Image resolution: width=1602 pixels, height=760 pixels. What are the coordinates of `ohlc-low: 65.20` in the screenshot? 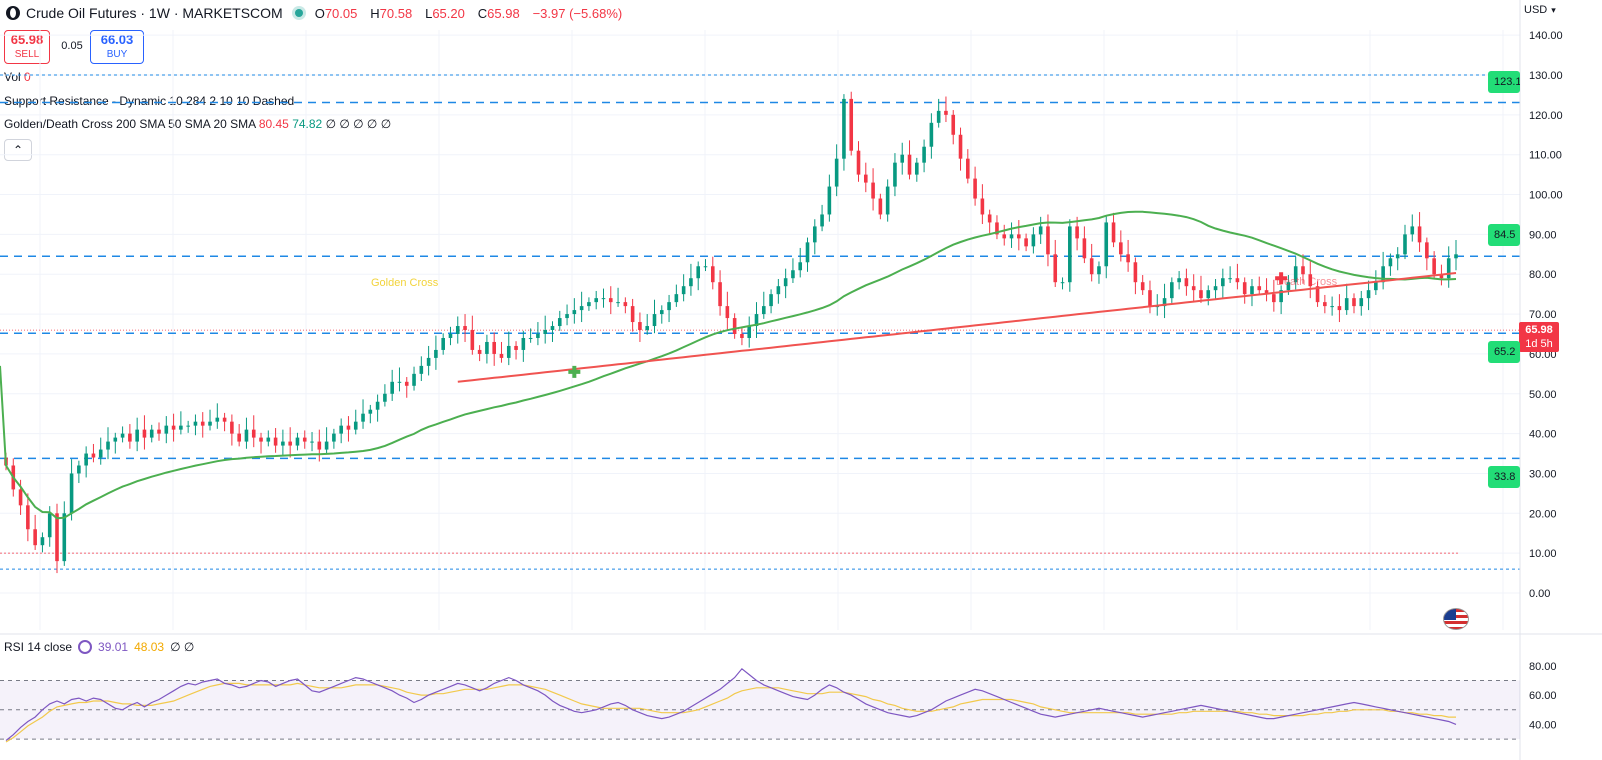 It's located at (448, 13).